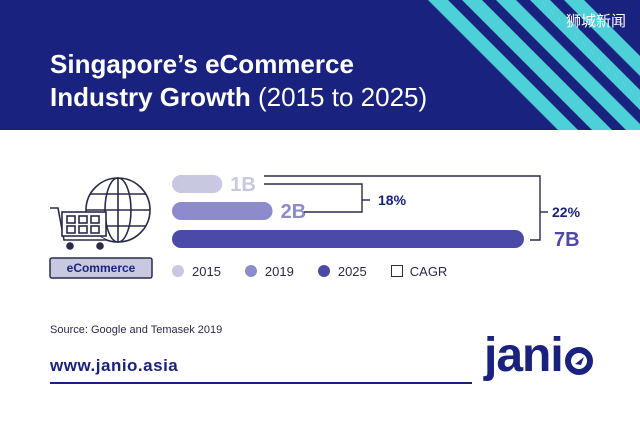 Image resolution: width=640 pixels, height=436 pixels. I want to click on cagr-22-label: 22%, so click(566, 212).